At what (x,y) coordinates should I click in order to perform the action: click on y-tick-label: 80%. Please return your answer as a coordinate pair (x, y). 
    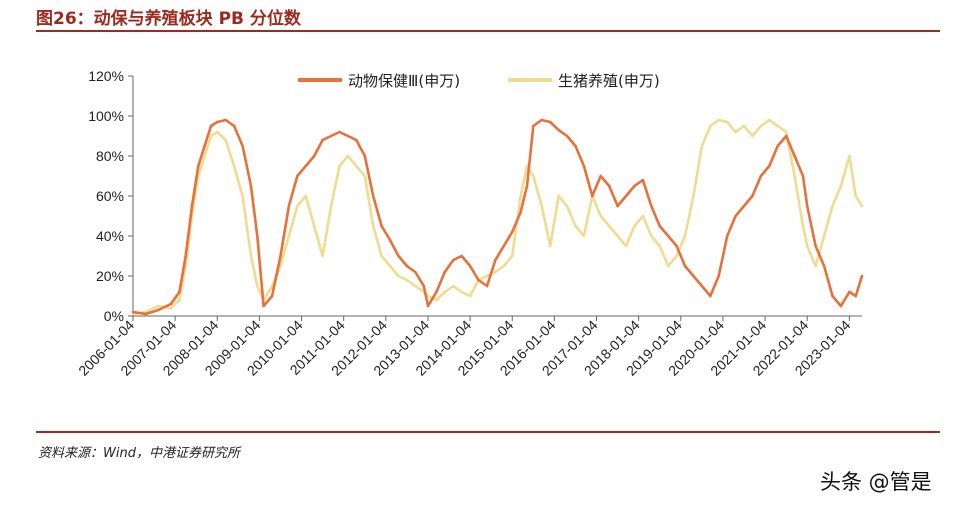
    Looking at the image, I should click on (110, 156).